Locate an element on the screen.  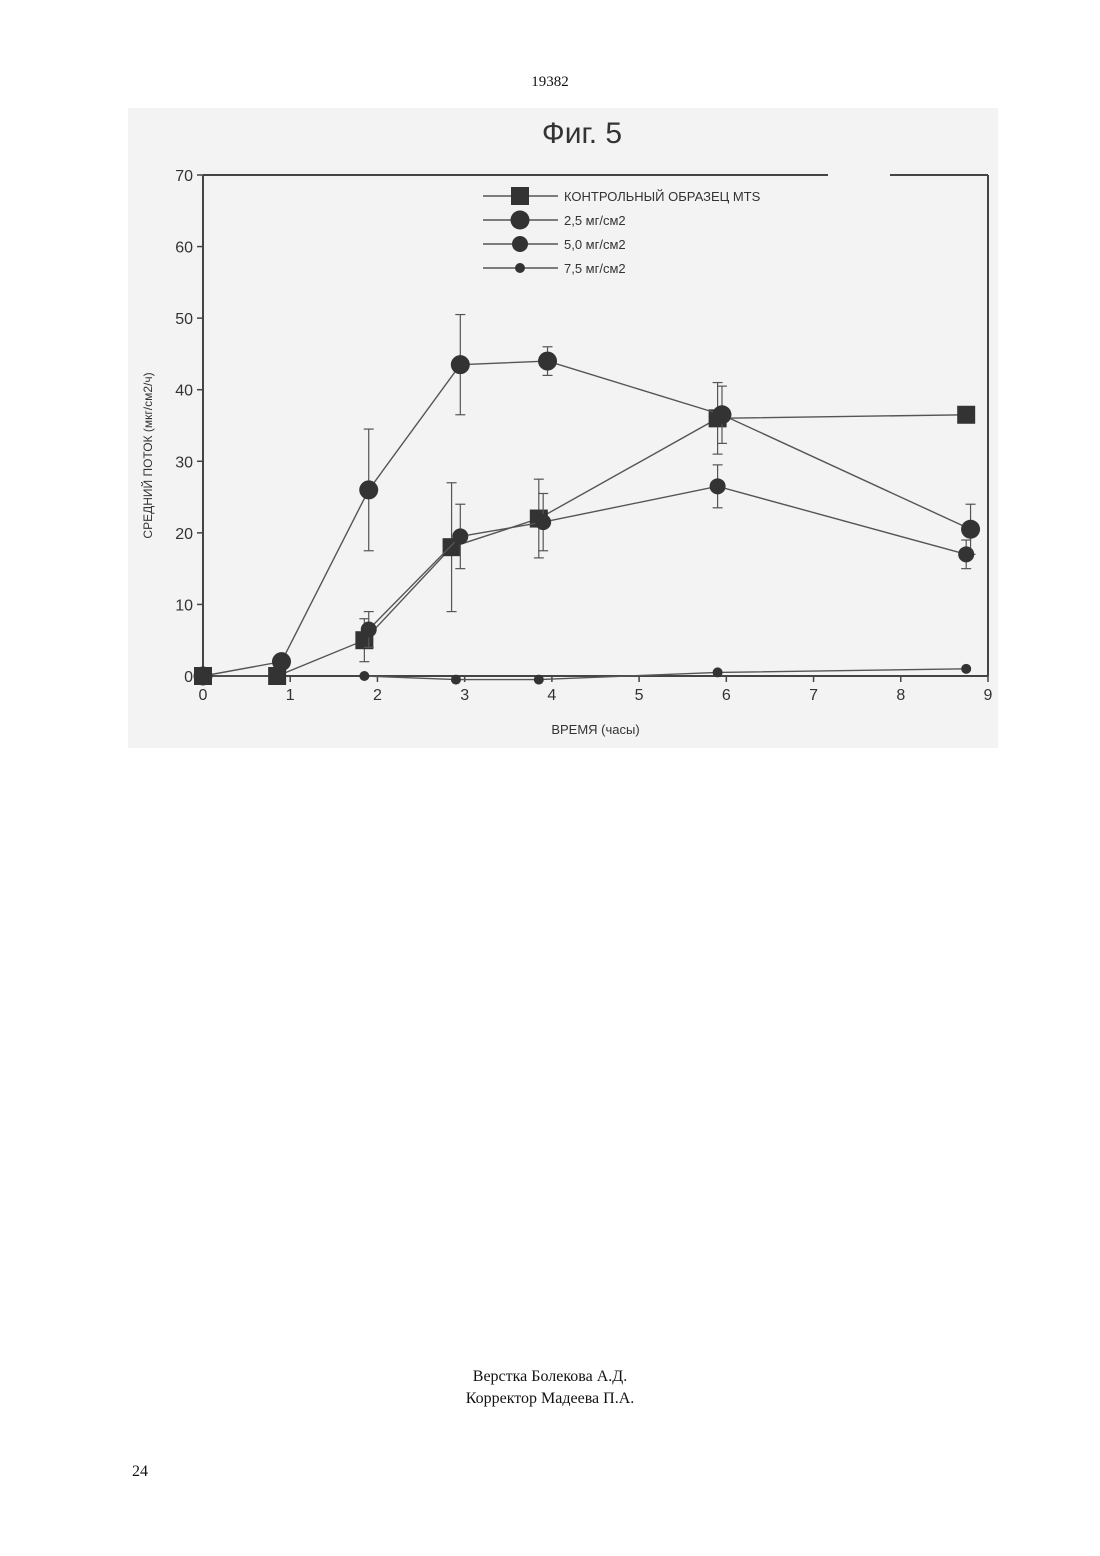
y-tick-label: 40 is located at coordinates (184, 391).